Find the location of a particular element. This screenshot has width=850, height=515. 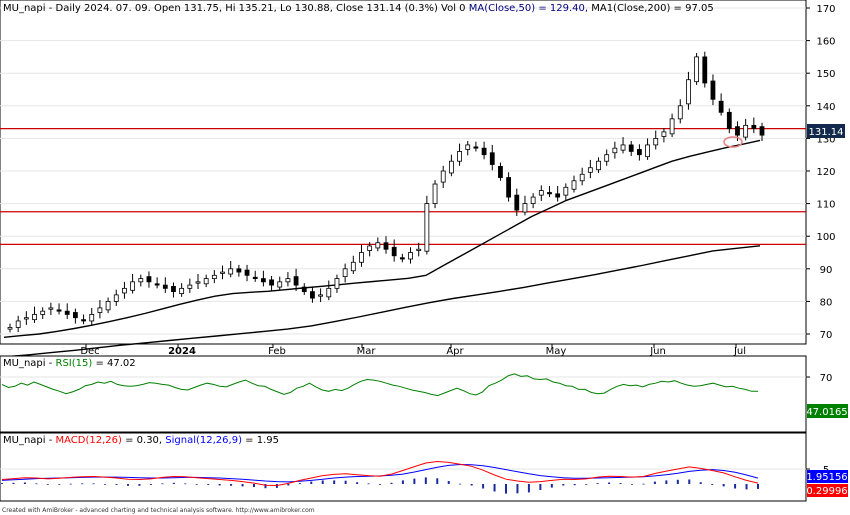

x-tick-label: Jun is located at coordinates (657, 351).